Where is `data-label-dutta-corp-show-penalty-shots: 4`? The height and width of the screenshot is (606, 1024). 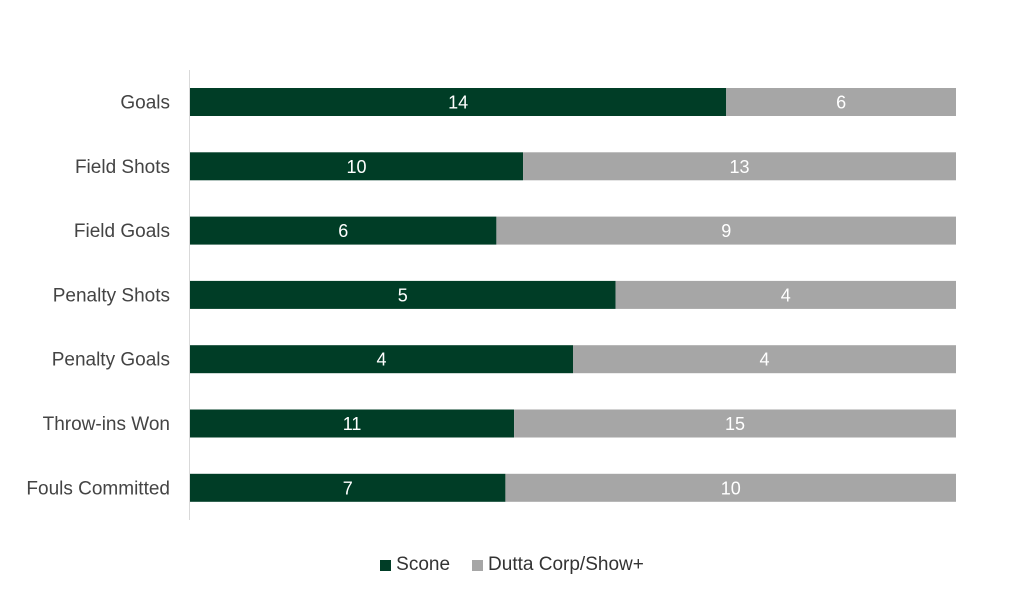
data-label-dutta-corp-show-penalty-shots: 4 is located at coordinates (786, 295).